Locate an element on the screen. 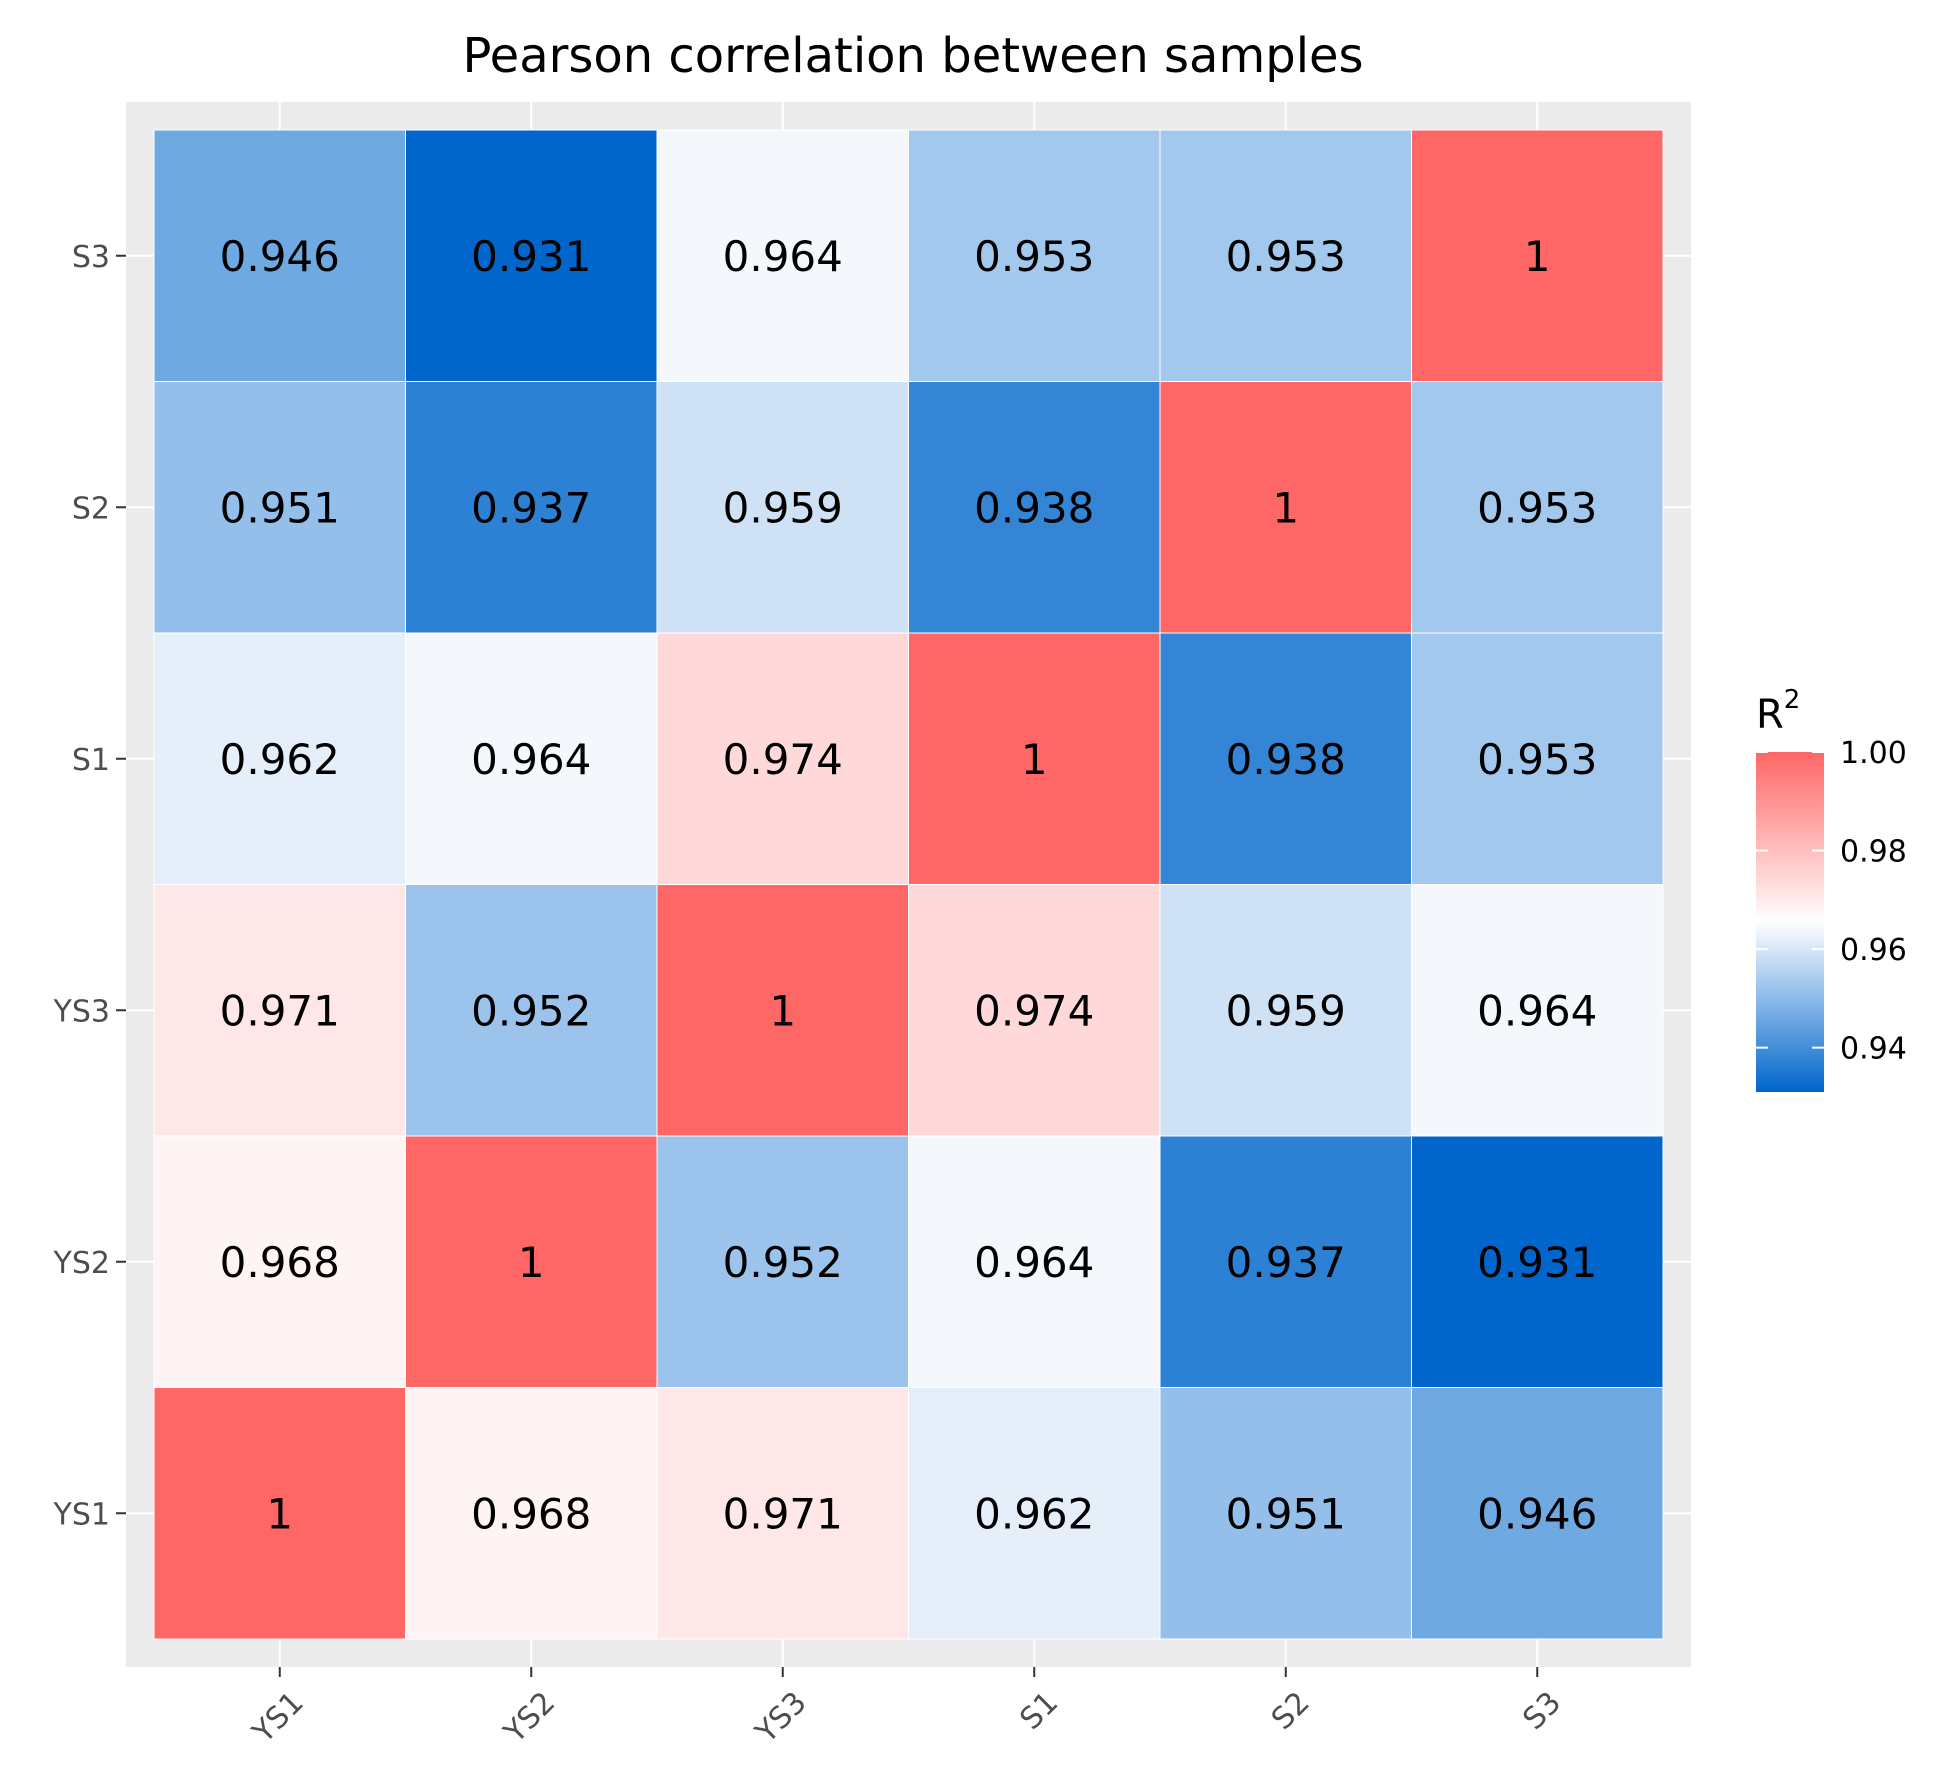  y-tick-label: YS1 is located at coordinates (81, 1514).